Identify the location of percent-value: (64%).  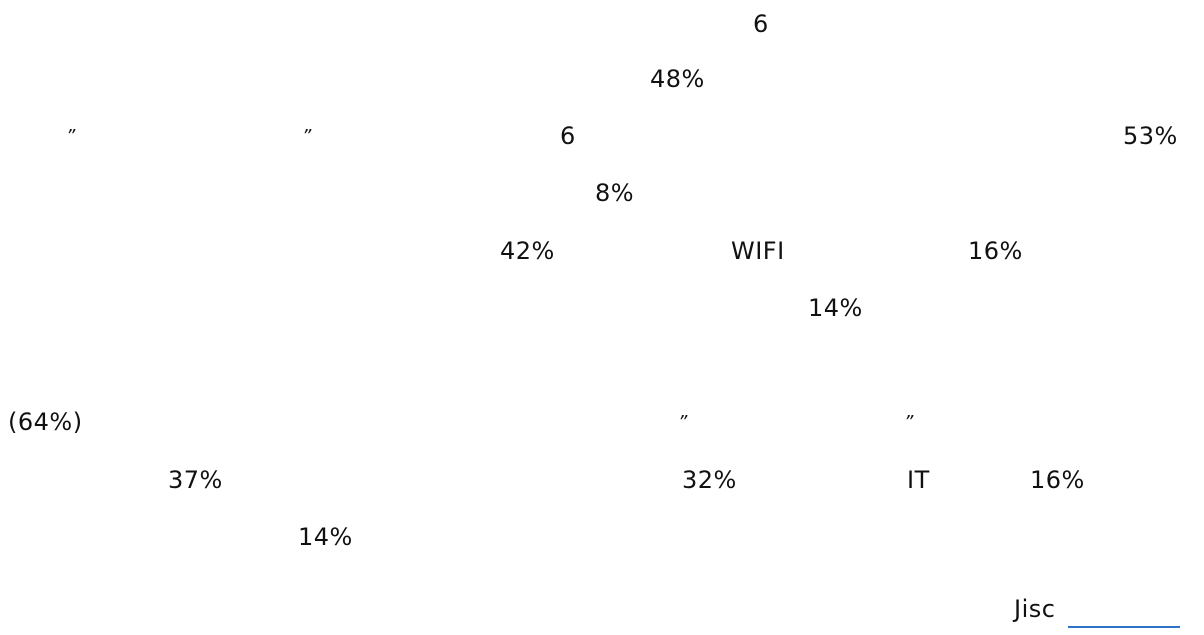
(45, 422).